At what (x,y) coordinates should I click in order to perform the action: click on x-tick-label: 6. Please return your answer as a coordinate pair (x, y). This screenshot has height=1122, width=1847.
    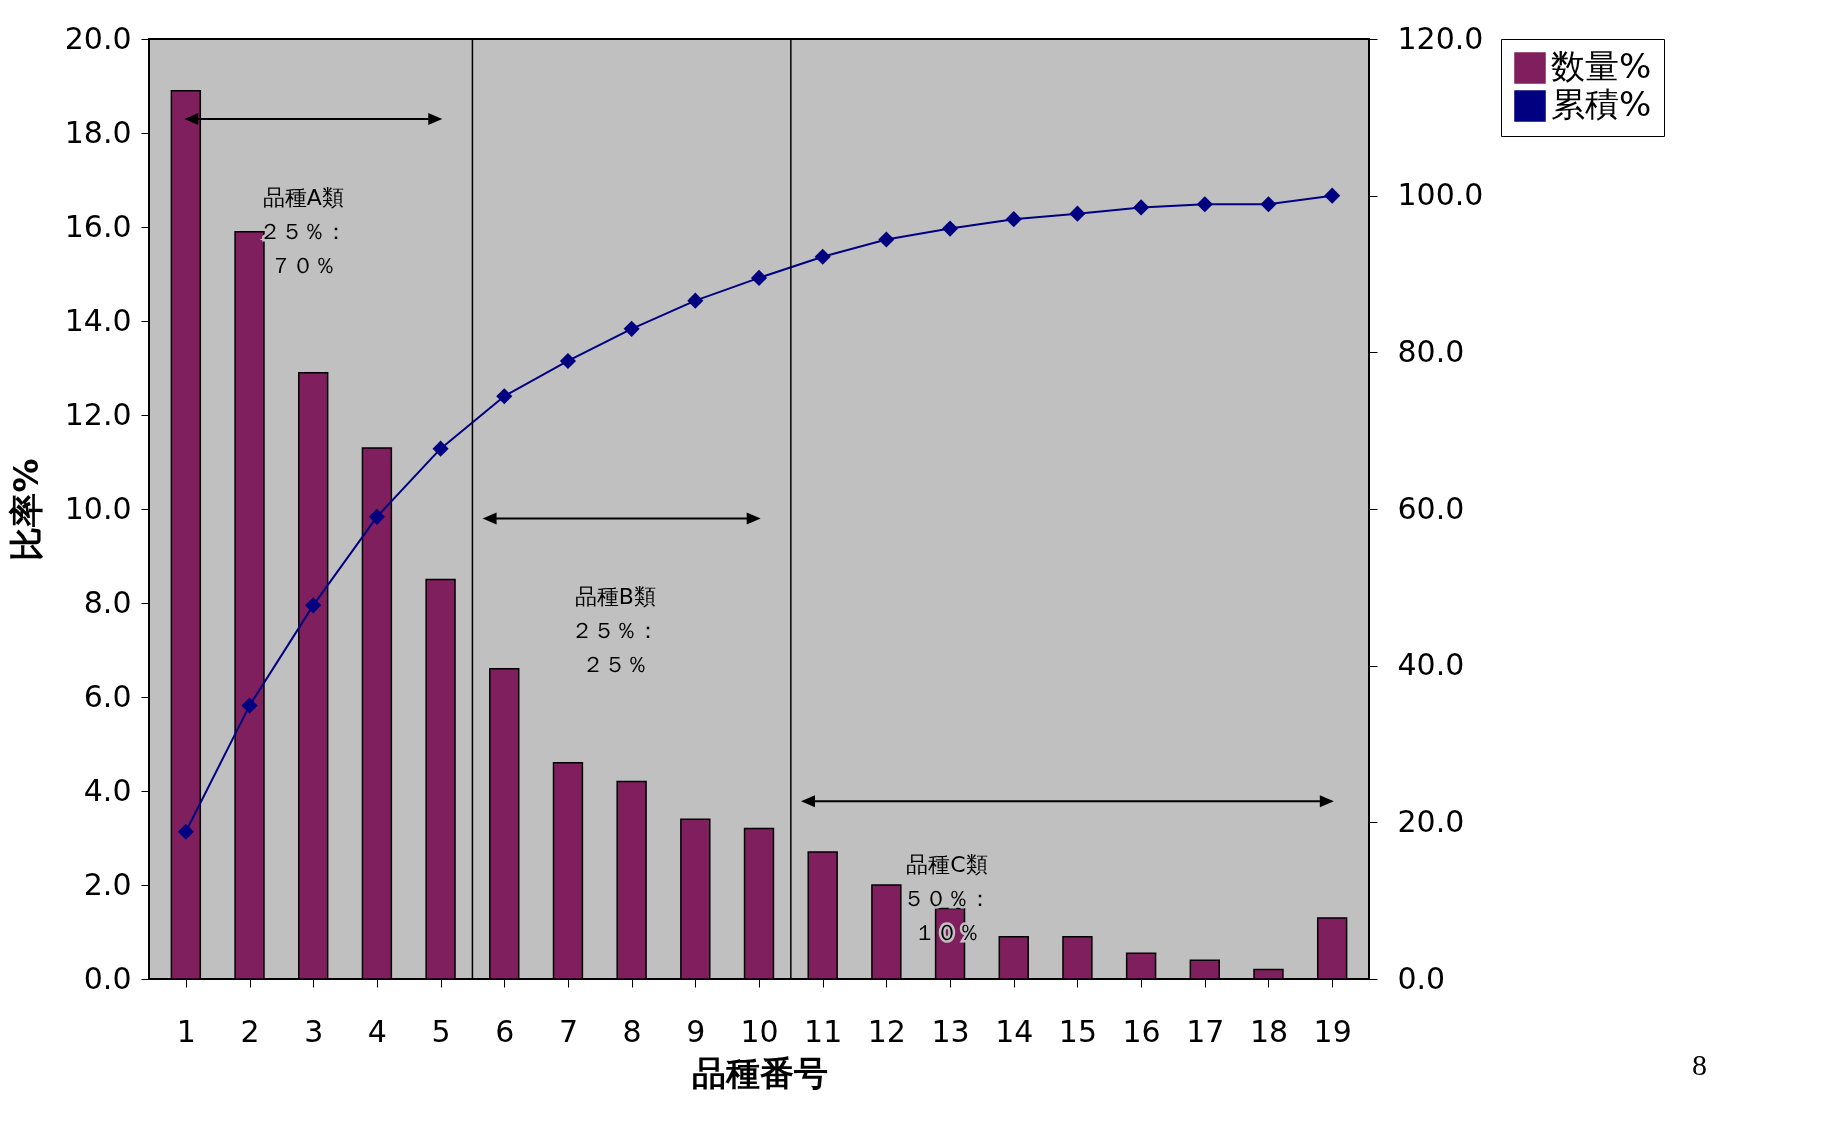
    Looking at the image, I should click on (505, 1031).